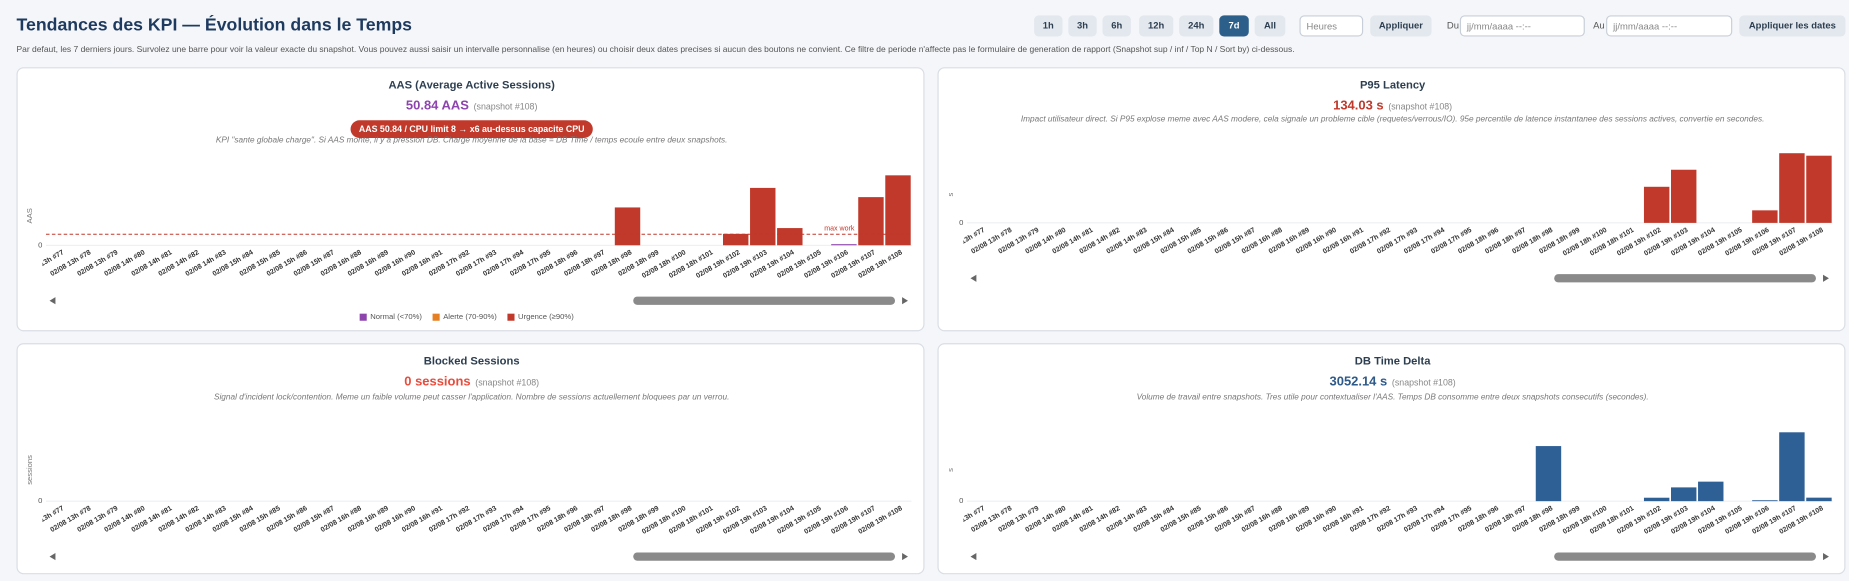 This screenshot has height=581, width=1849. I want to click on legend-label: Normal (<70%), so click(396, 316).